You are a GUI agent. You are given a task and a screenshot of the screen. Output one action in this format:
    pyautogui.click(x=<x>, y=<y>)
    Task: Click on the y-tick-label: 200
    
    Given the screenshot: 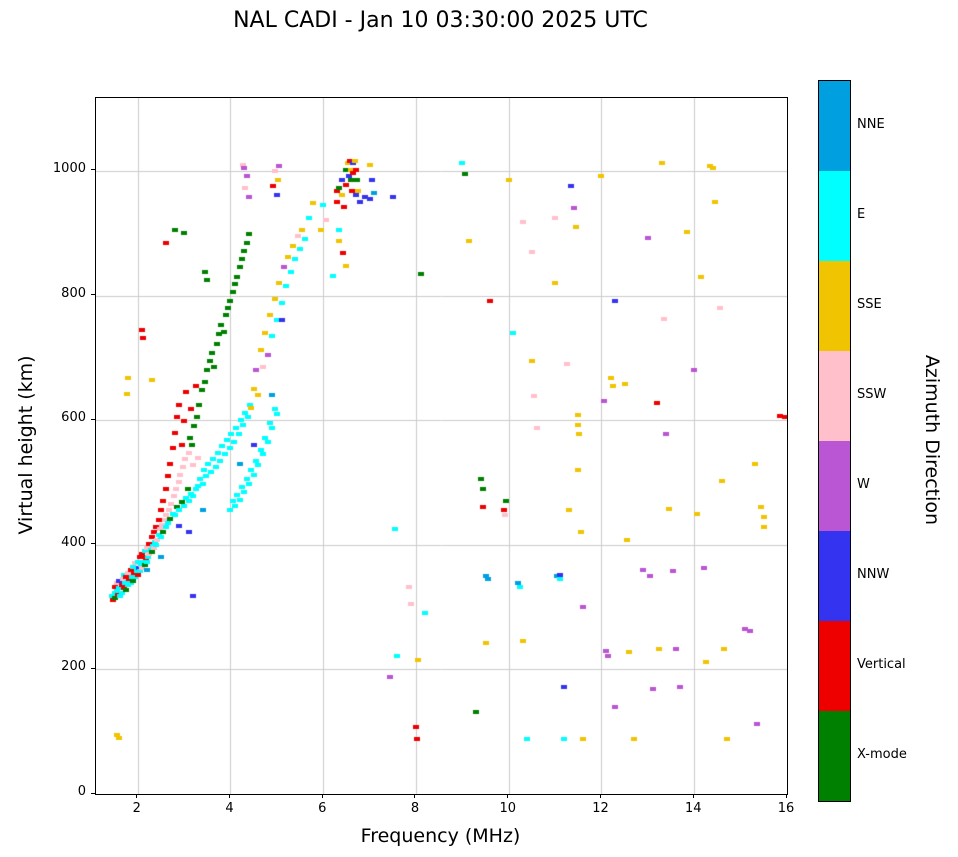 What is the action you would take?
    pyautogui.click(x=73, y=667)
    